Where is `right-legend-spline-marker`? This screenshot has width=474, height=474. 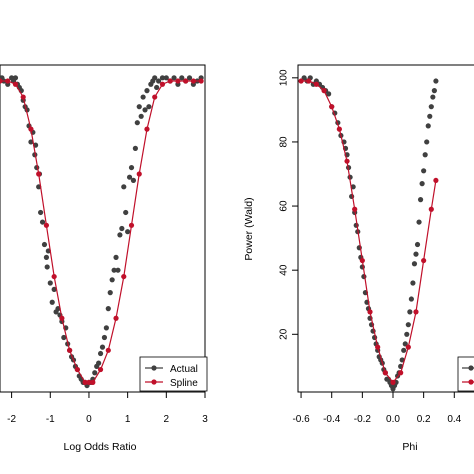 right-legend-spline-marker is located at coordinates (471, 382).